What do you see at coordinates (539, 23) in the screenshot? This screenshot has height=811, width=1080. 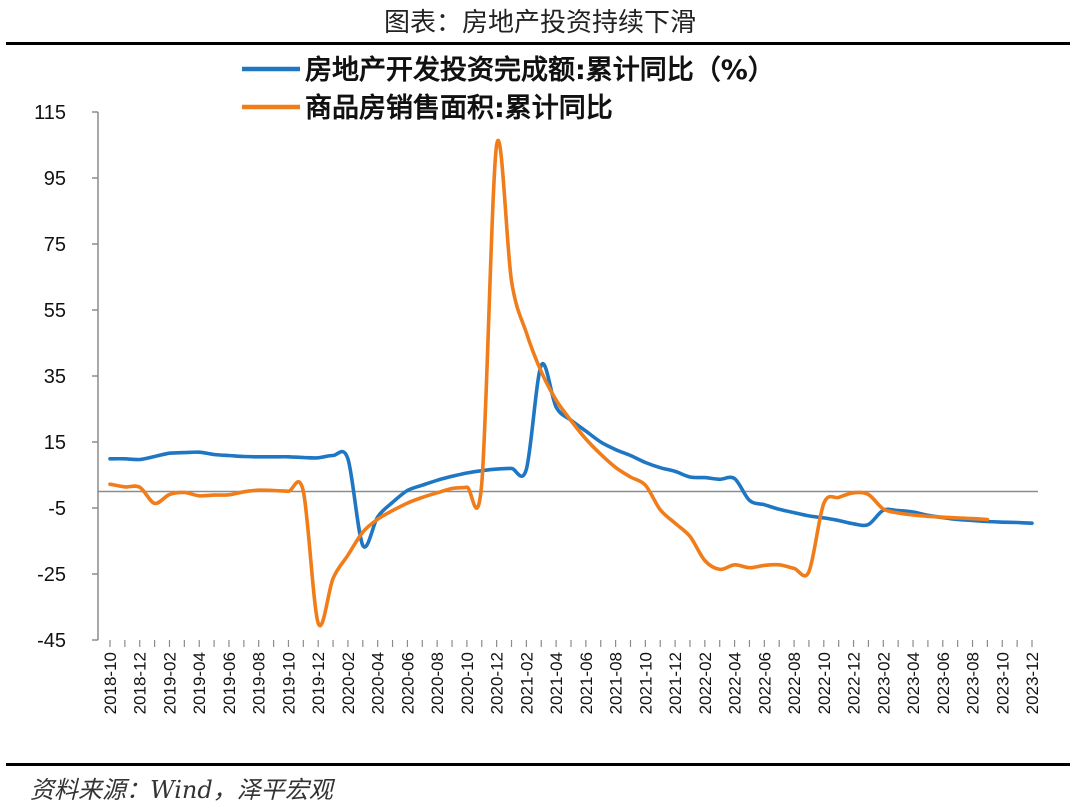 I see `chart-title: 图表：房地产投资持续下滑` at bounding box center [539, 23].